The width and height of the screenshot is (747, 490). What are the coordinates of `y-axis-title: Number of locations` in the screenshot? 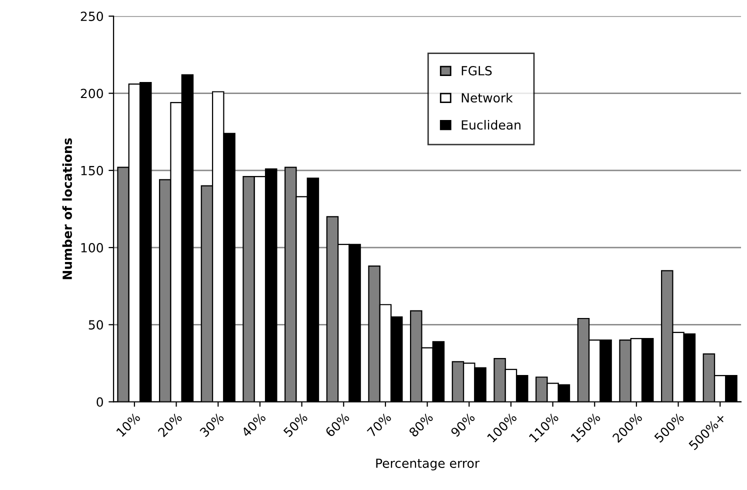 It's located at (67, 209).